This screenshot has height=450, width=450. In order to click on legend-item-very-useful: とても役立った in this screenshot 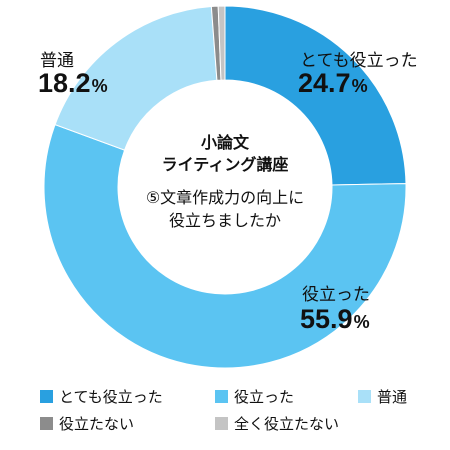, I will do `click(101, 396)`.